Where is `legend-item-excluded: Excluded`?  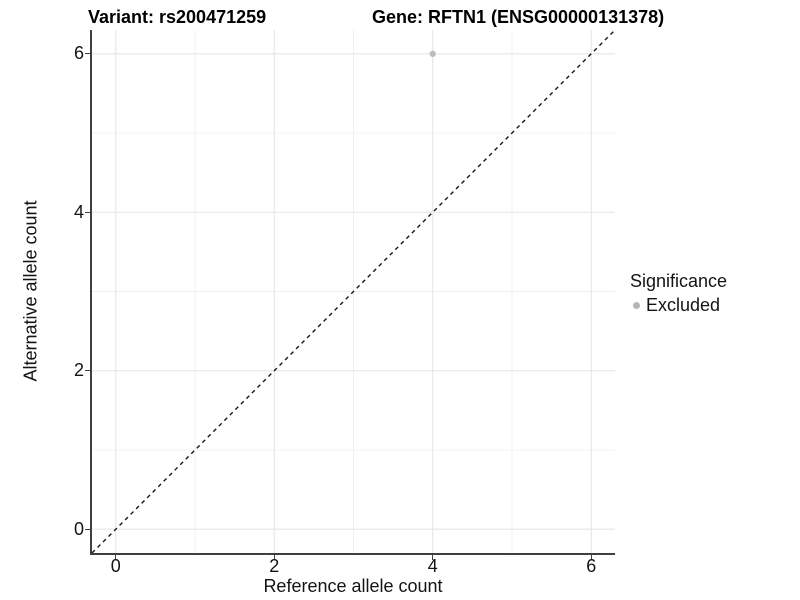 legend-item-excluded: Excluded is located at coordinates (678, 305).